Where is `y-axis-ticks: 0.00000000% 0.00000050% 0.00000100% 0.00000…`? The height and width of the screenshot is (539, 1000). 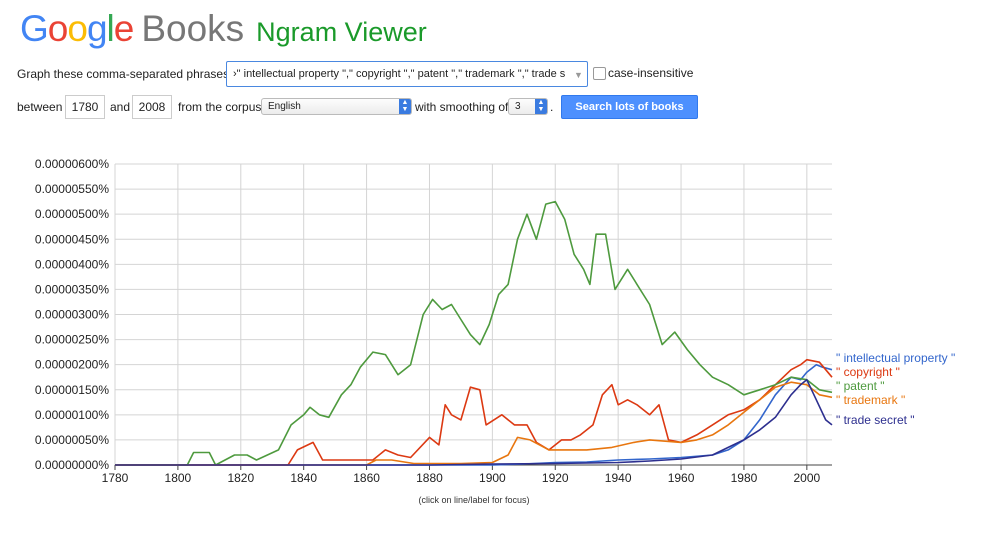 y-axis-ticks: 0.00000000% 0.00000050% 0.00000100% 0.00000… is located at coordinates (72, 314).